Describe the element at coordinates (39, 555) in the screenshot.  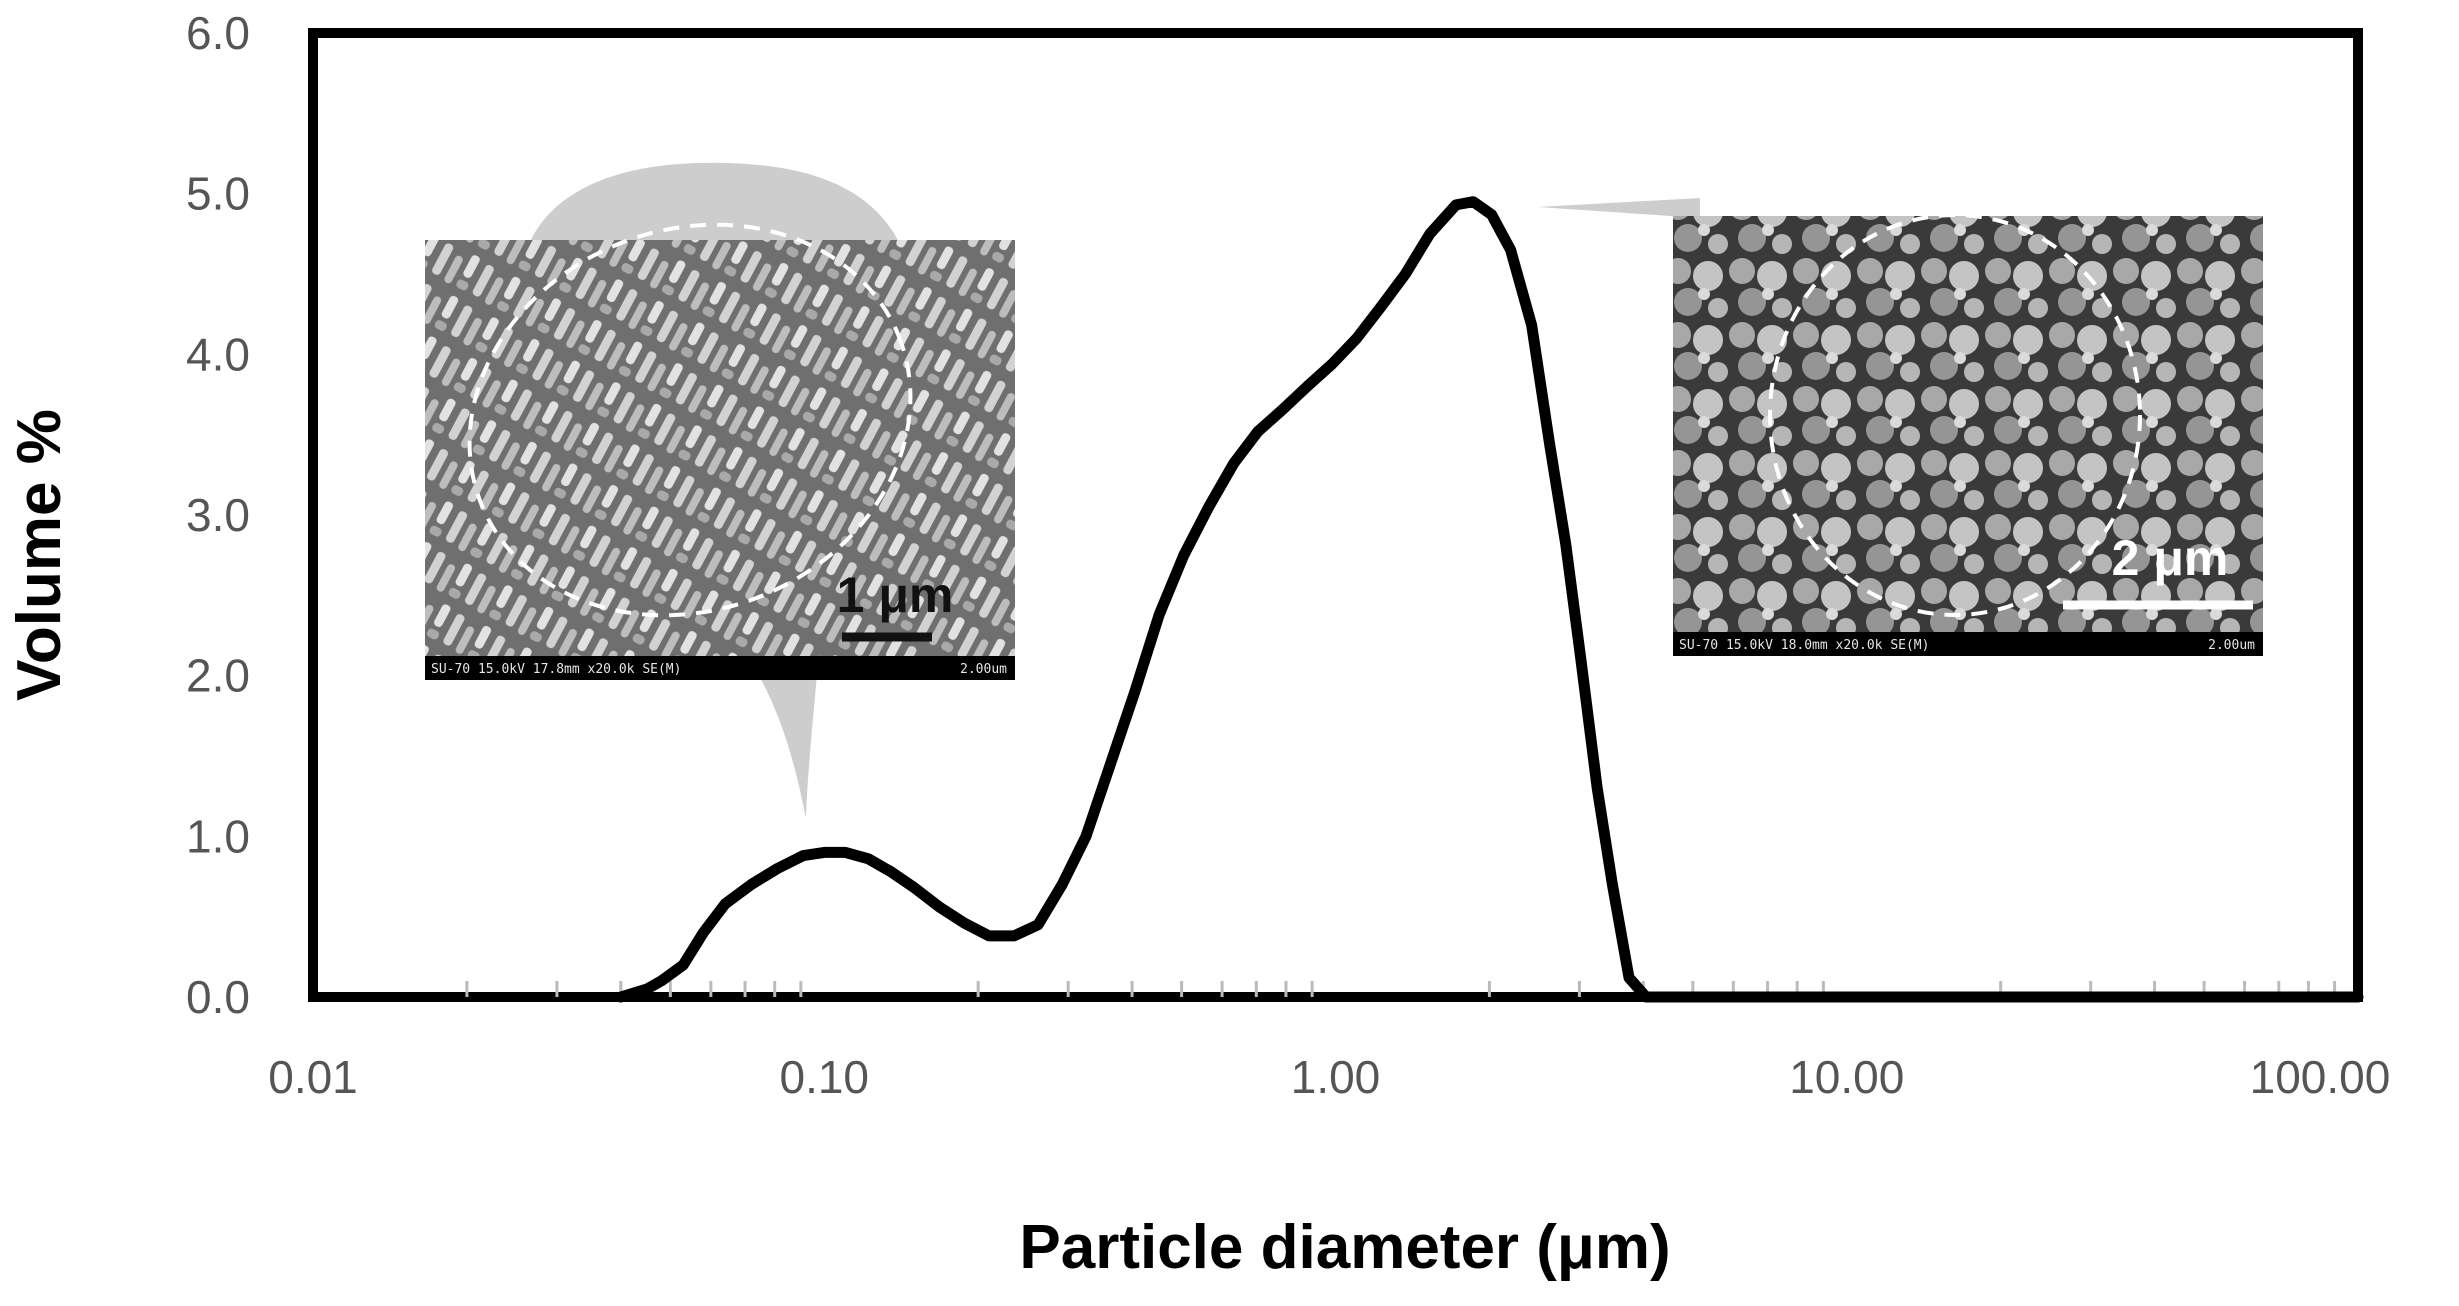
I see `y-axis-title: Volume %` at that location.